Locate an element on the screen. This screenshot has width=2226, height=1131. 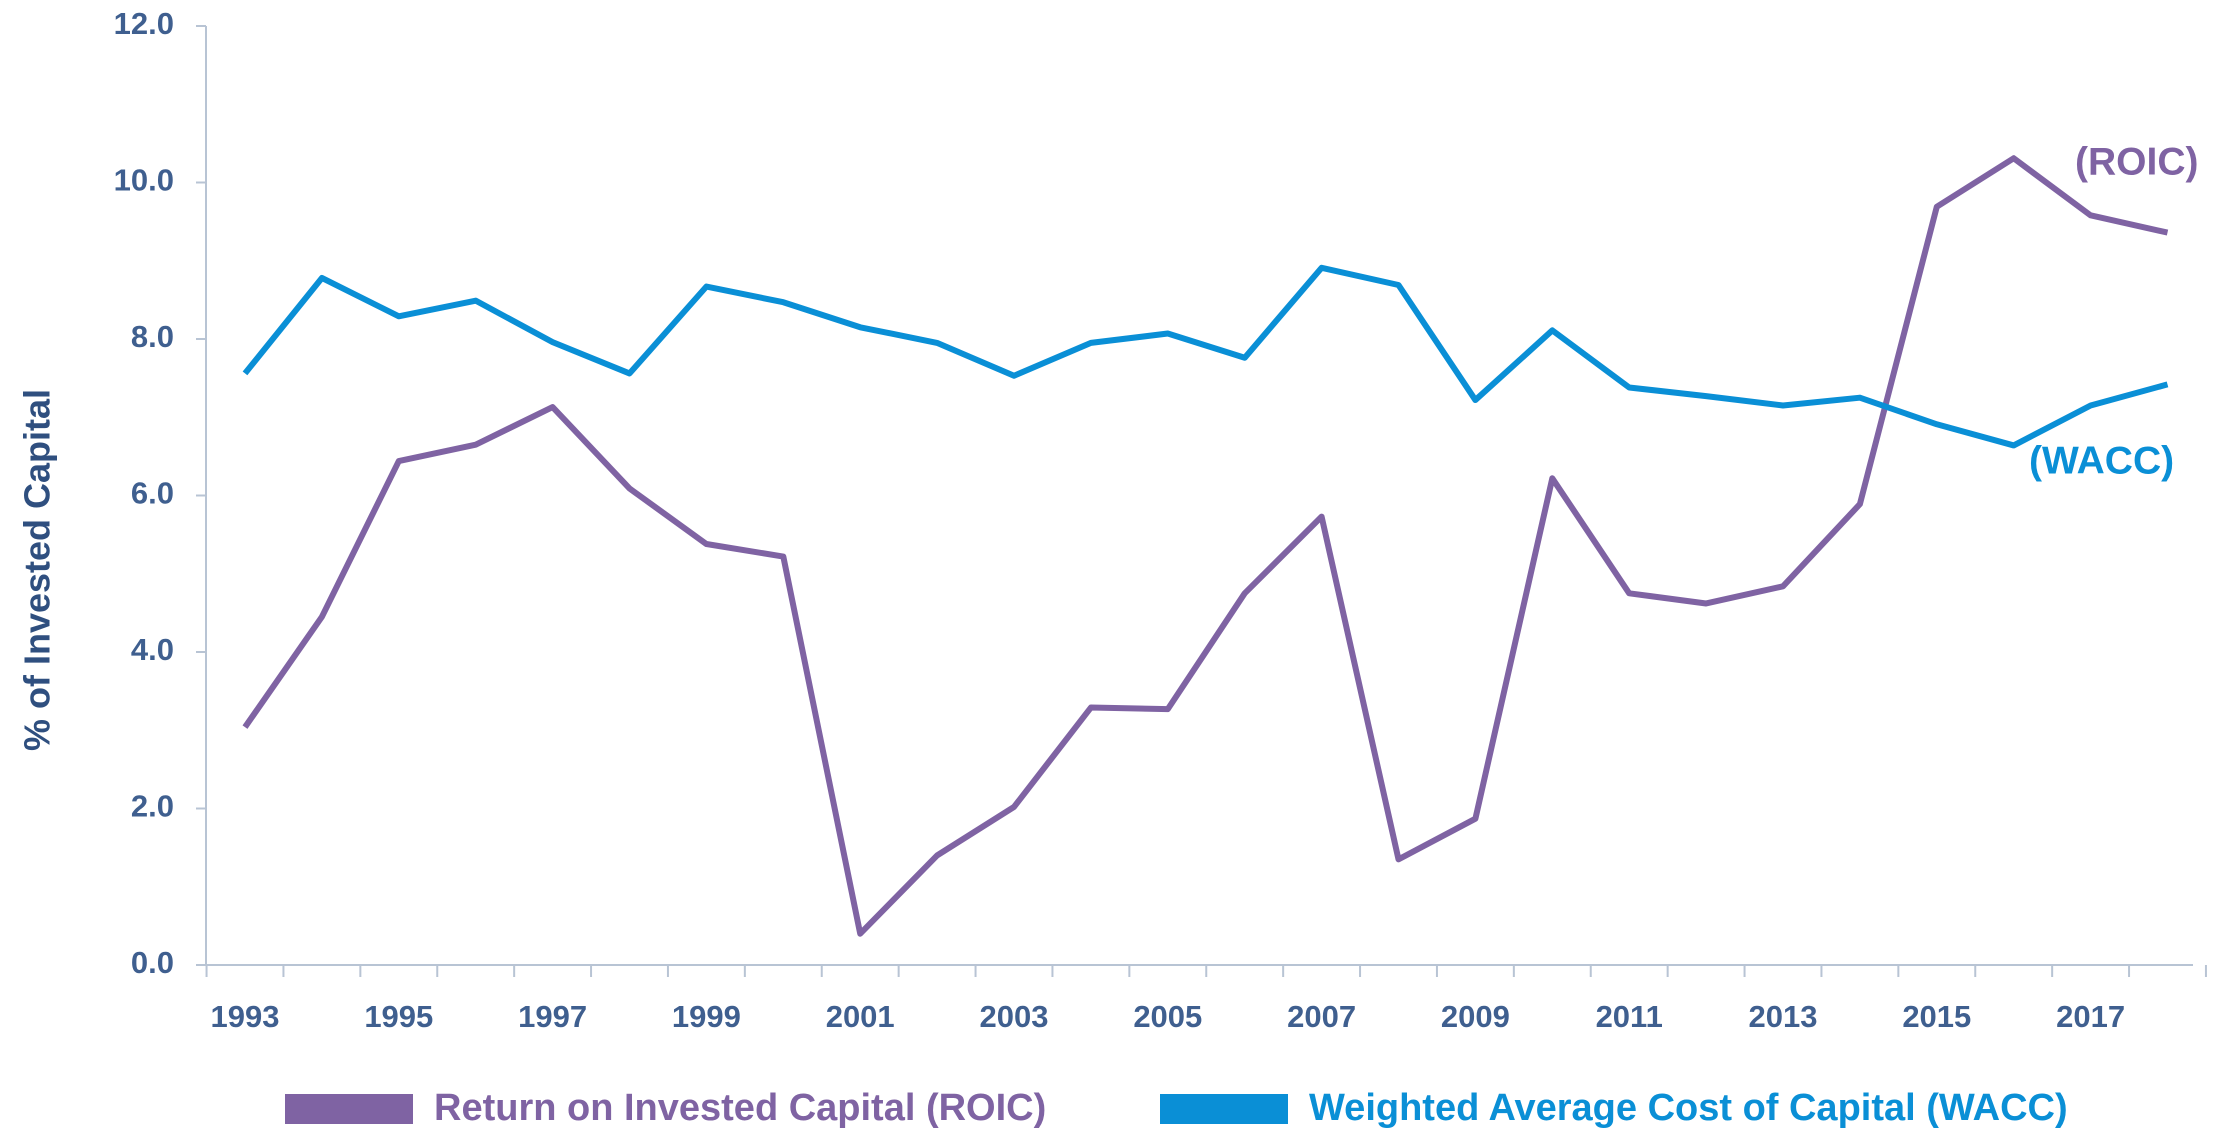
annotation: (WACC) is located at coordinates (2101, 460).